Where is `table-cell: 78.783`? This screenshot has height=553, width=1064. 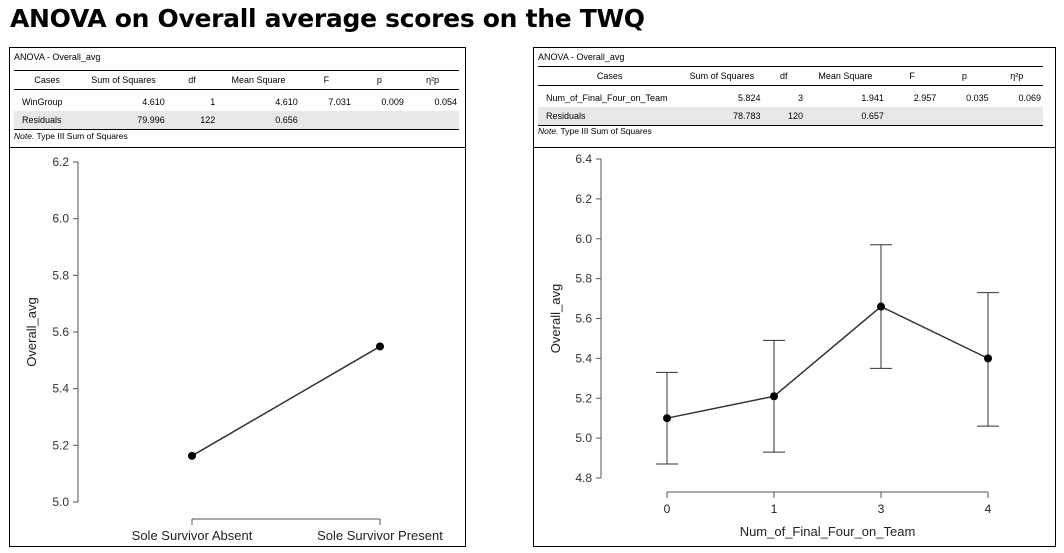 table-cell: 78.783 is located at coordinates (722, 116).